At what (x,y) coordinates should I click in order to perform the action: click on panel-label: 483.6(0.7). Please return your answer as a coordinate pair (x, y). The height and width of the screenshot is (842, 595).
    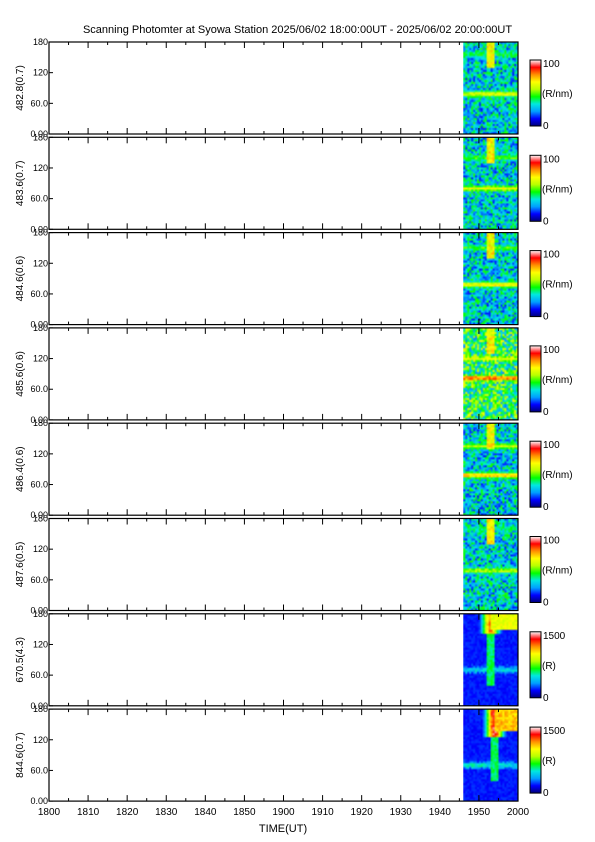
    Looking at the image, I should click on (20, 184).